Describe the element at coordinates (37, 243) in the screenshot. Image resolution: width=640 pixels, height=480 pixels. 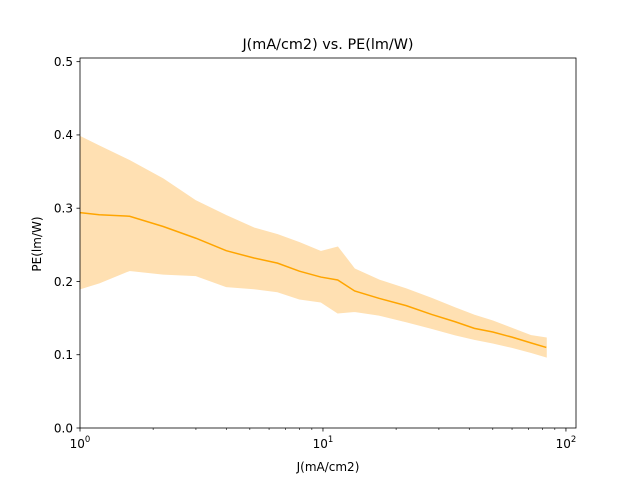
I see `y-axis-label: PE(lm/W)` at that location.